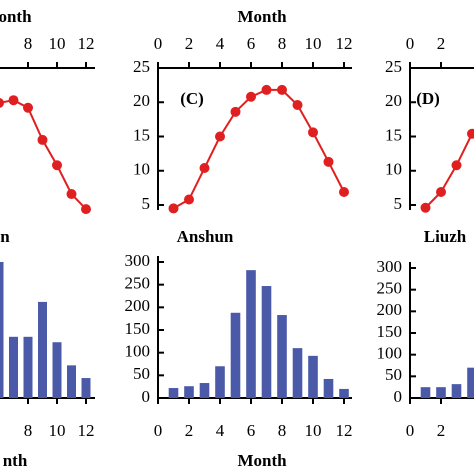  Describe the element at coordinates (428, 98) in the screenshot. I see `panel-label: (D)` at that location.